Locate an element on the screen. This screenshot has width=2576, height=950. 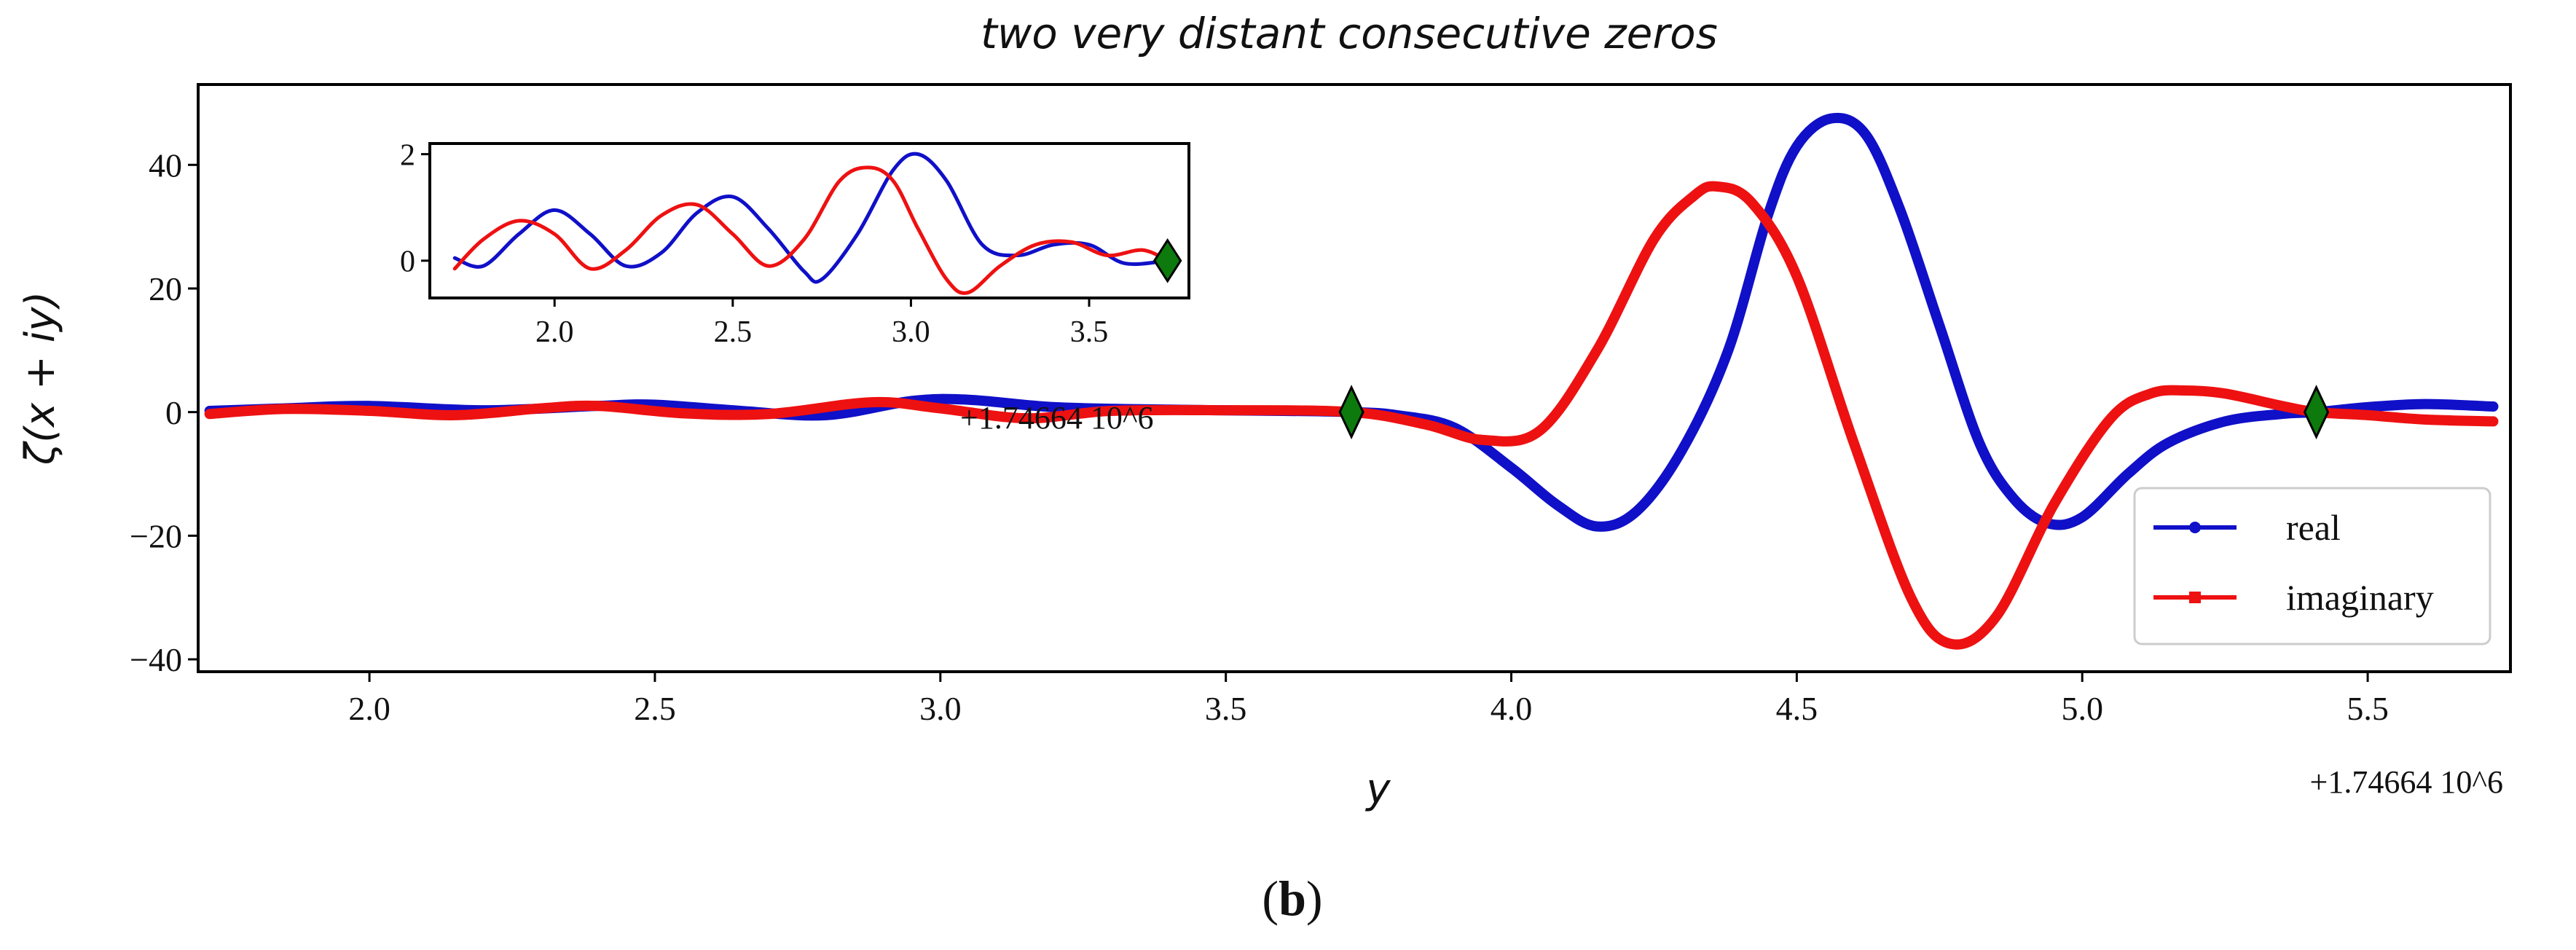
caption-close: ) is located at coordinates (1314, 899).